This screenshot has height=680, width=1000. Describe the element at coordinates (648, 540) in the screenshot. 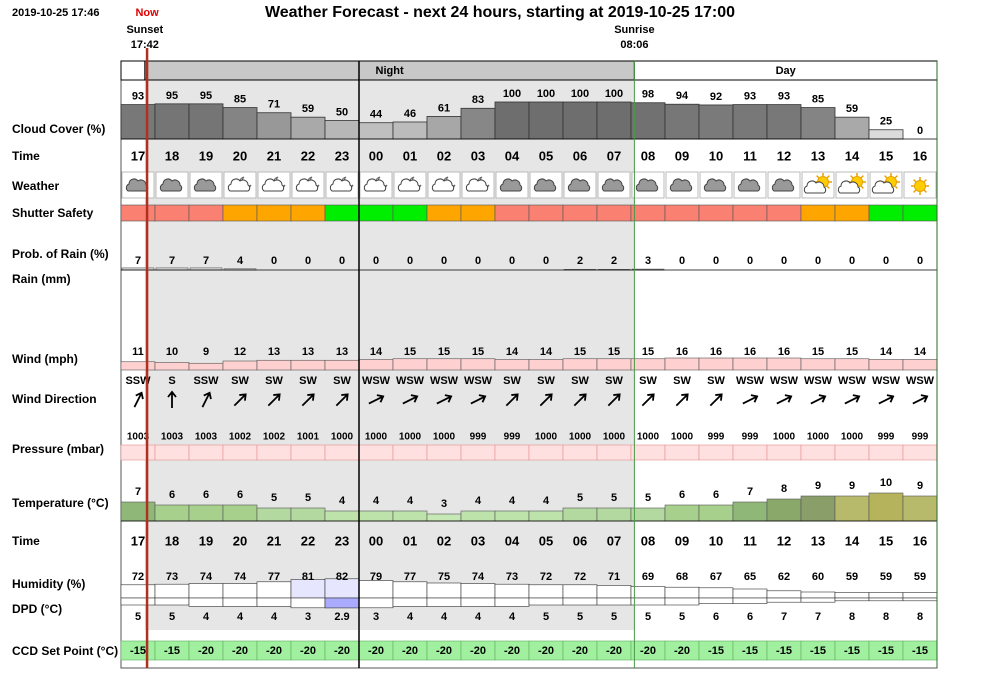

I see `hour: 08` at that location.